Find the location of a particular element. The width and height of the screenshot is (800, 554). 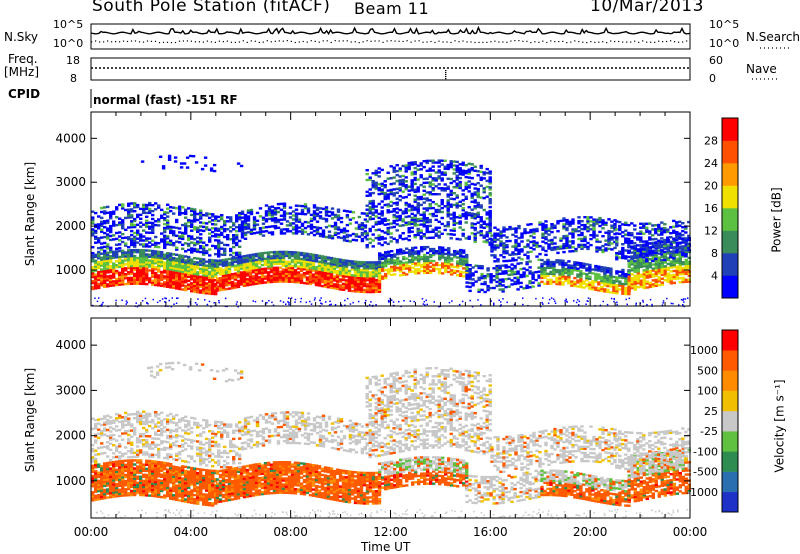

freq-panel-frame is located at coordinates (390, 69).